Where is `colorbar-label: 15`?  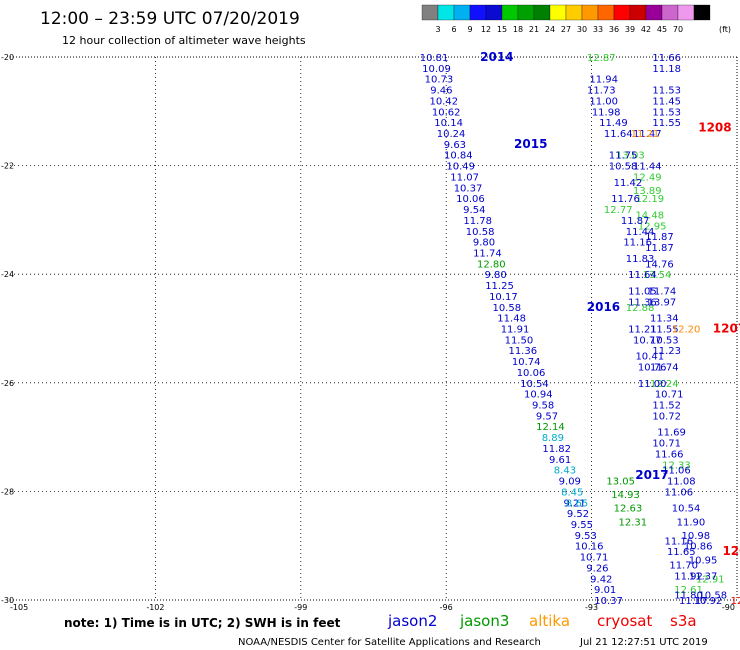 colorbar-label: 15 is located at coordinates (502, 29).